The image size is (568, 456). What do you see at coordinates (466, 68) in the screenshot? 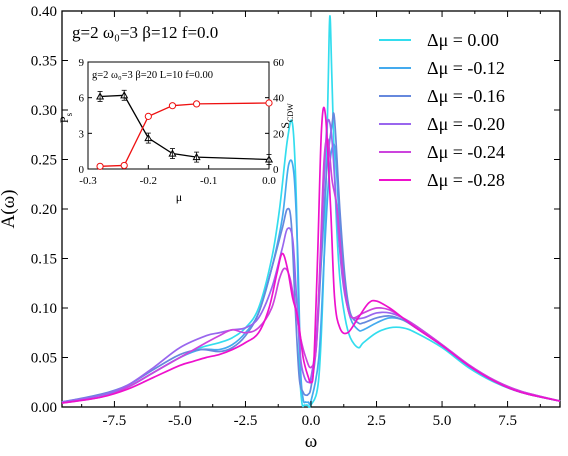
I see `legend-label-1: Δμ = -0.12` at bounding box center [466, 68].